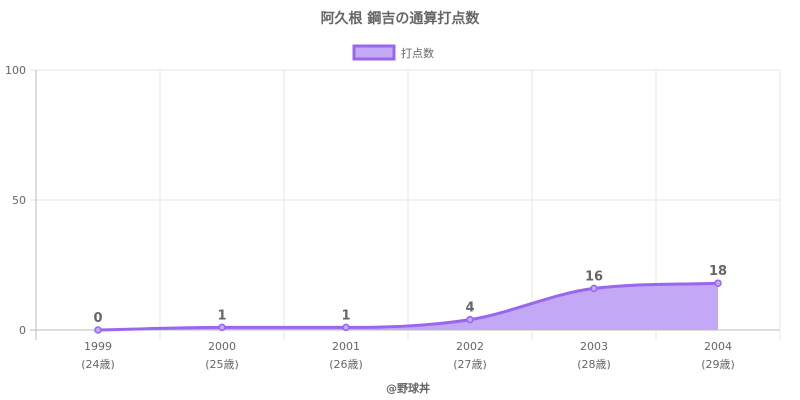  I want to click on y-tick-label: 100, so click(15, 70).